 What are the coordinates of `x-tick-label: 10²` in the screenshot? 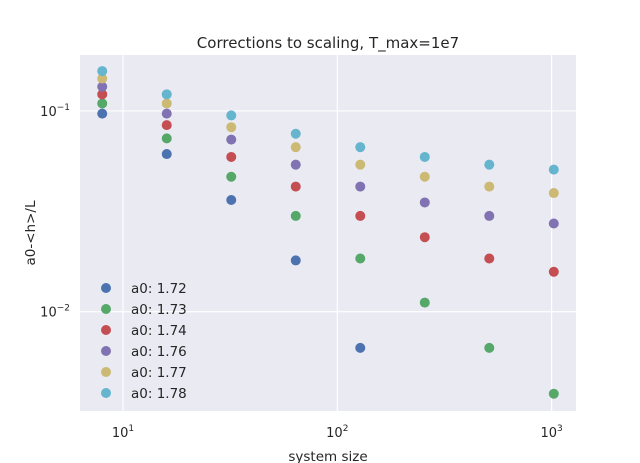 It's located at (337, 432).